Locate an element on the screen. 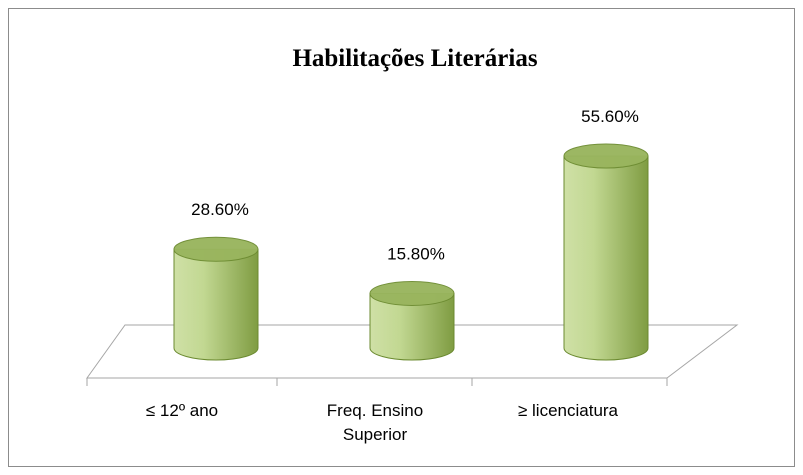  value-label: 28.60% is located at coordinates (220, 209).